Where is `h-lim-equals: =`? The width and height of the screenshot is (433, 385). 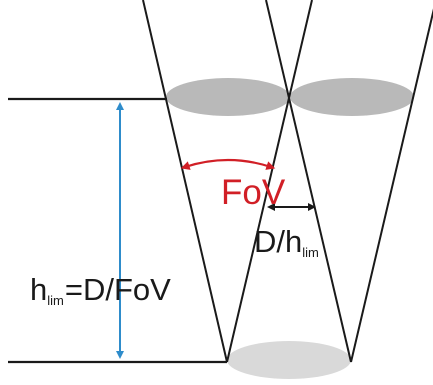
h-lim-equals: = is located at coordinates (74, 289).